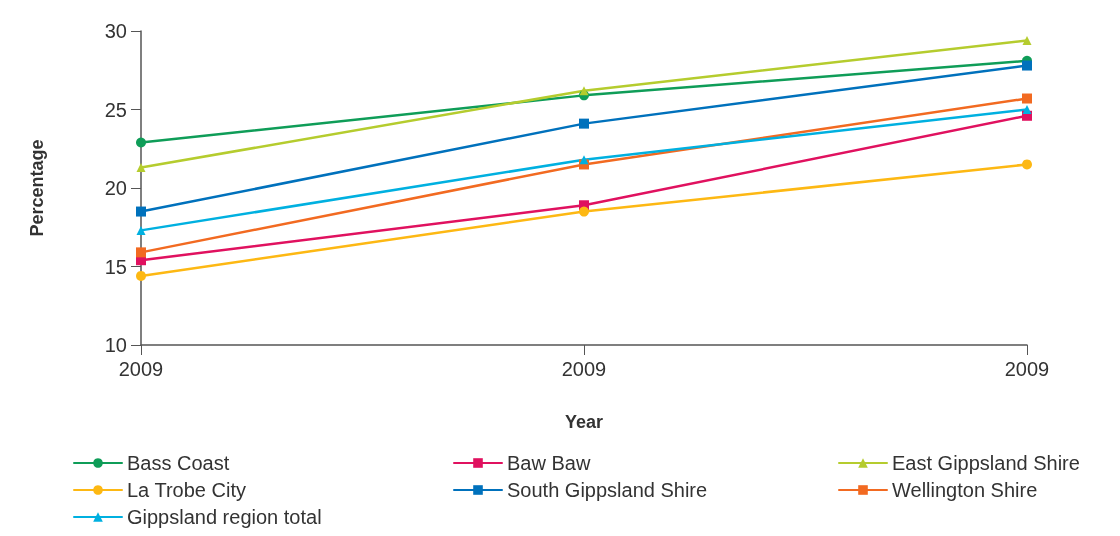  What do you see at coordinates (986, 463) in the screenshot?
I see `legend-label: East Gippsland Shire` at bounding box center [986, 463].